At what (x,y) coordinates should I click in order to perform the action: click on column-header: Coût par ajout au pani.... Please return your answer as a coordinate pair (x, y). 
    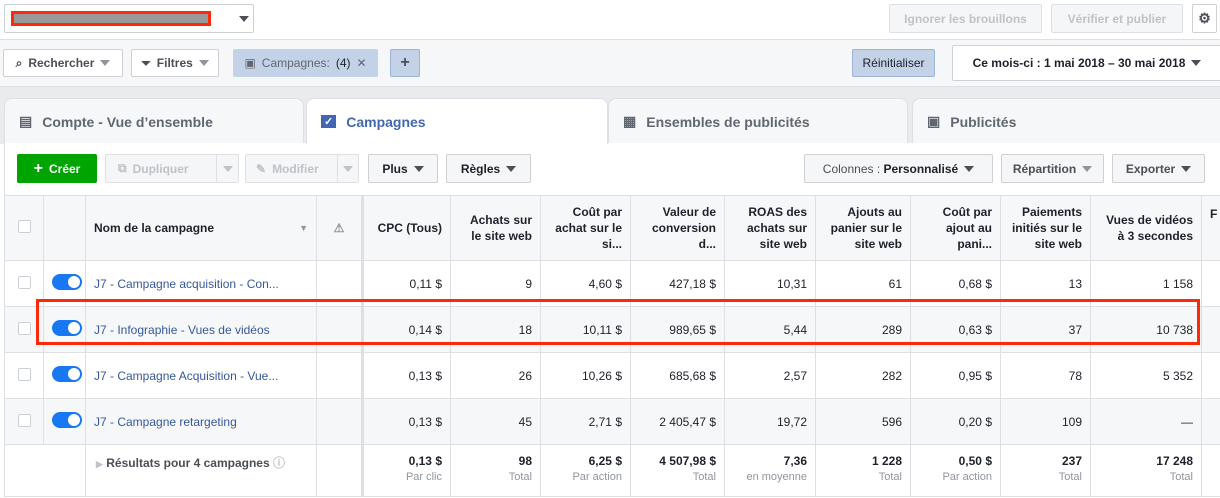
    Looking at the image, I should click on (955, 228).